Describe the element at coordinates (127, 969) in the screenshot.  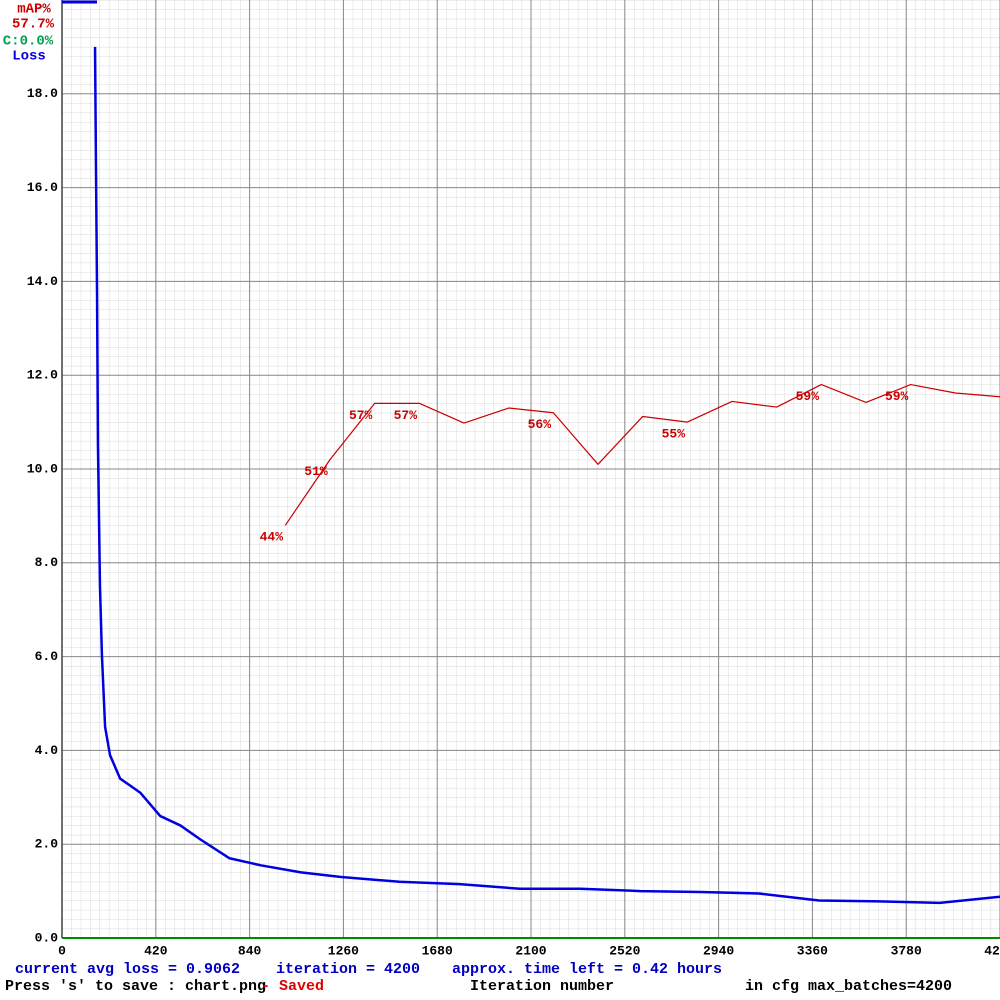
I see `status-loss: current avg loss = 0.9062` at that location.